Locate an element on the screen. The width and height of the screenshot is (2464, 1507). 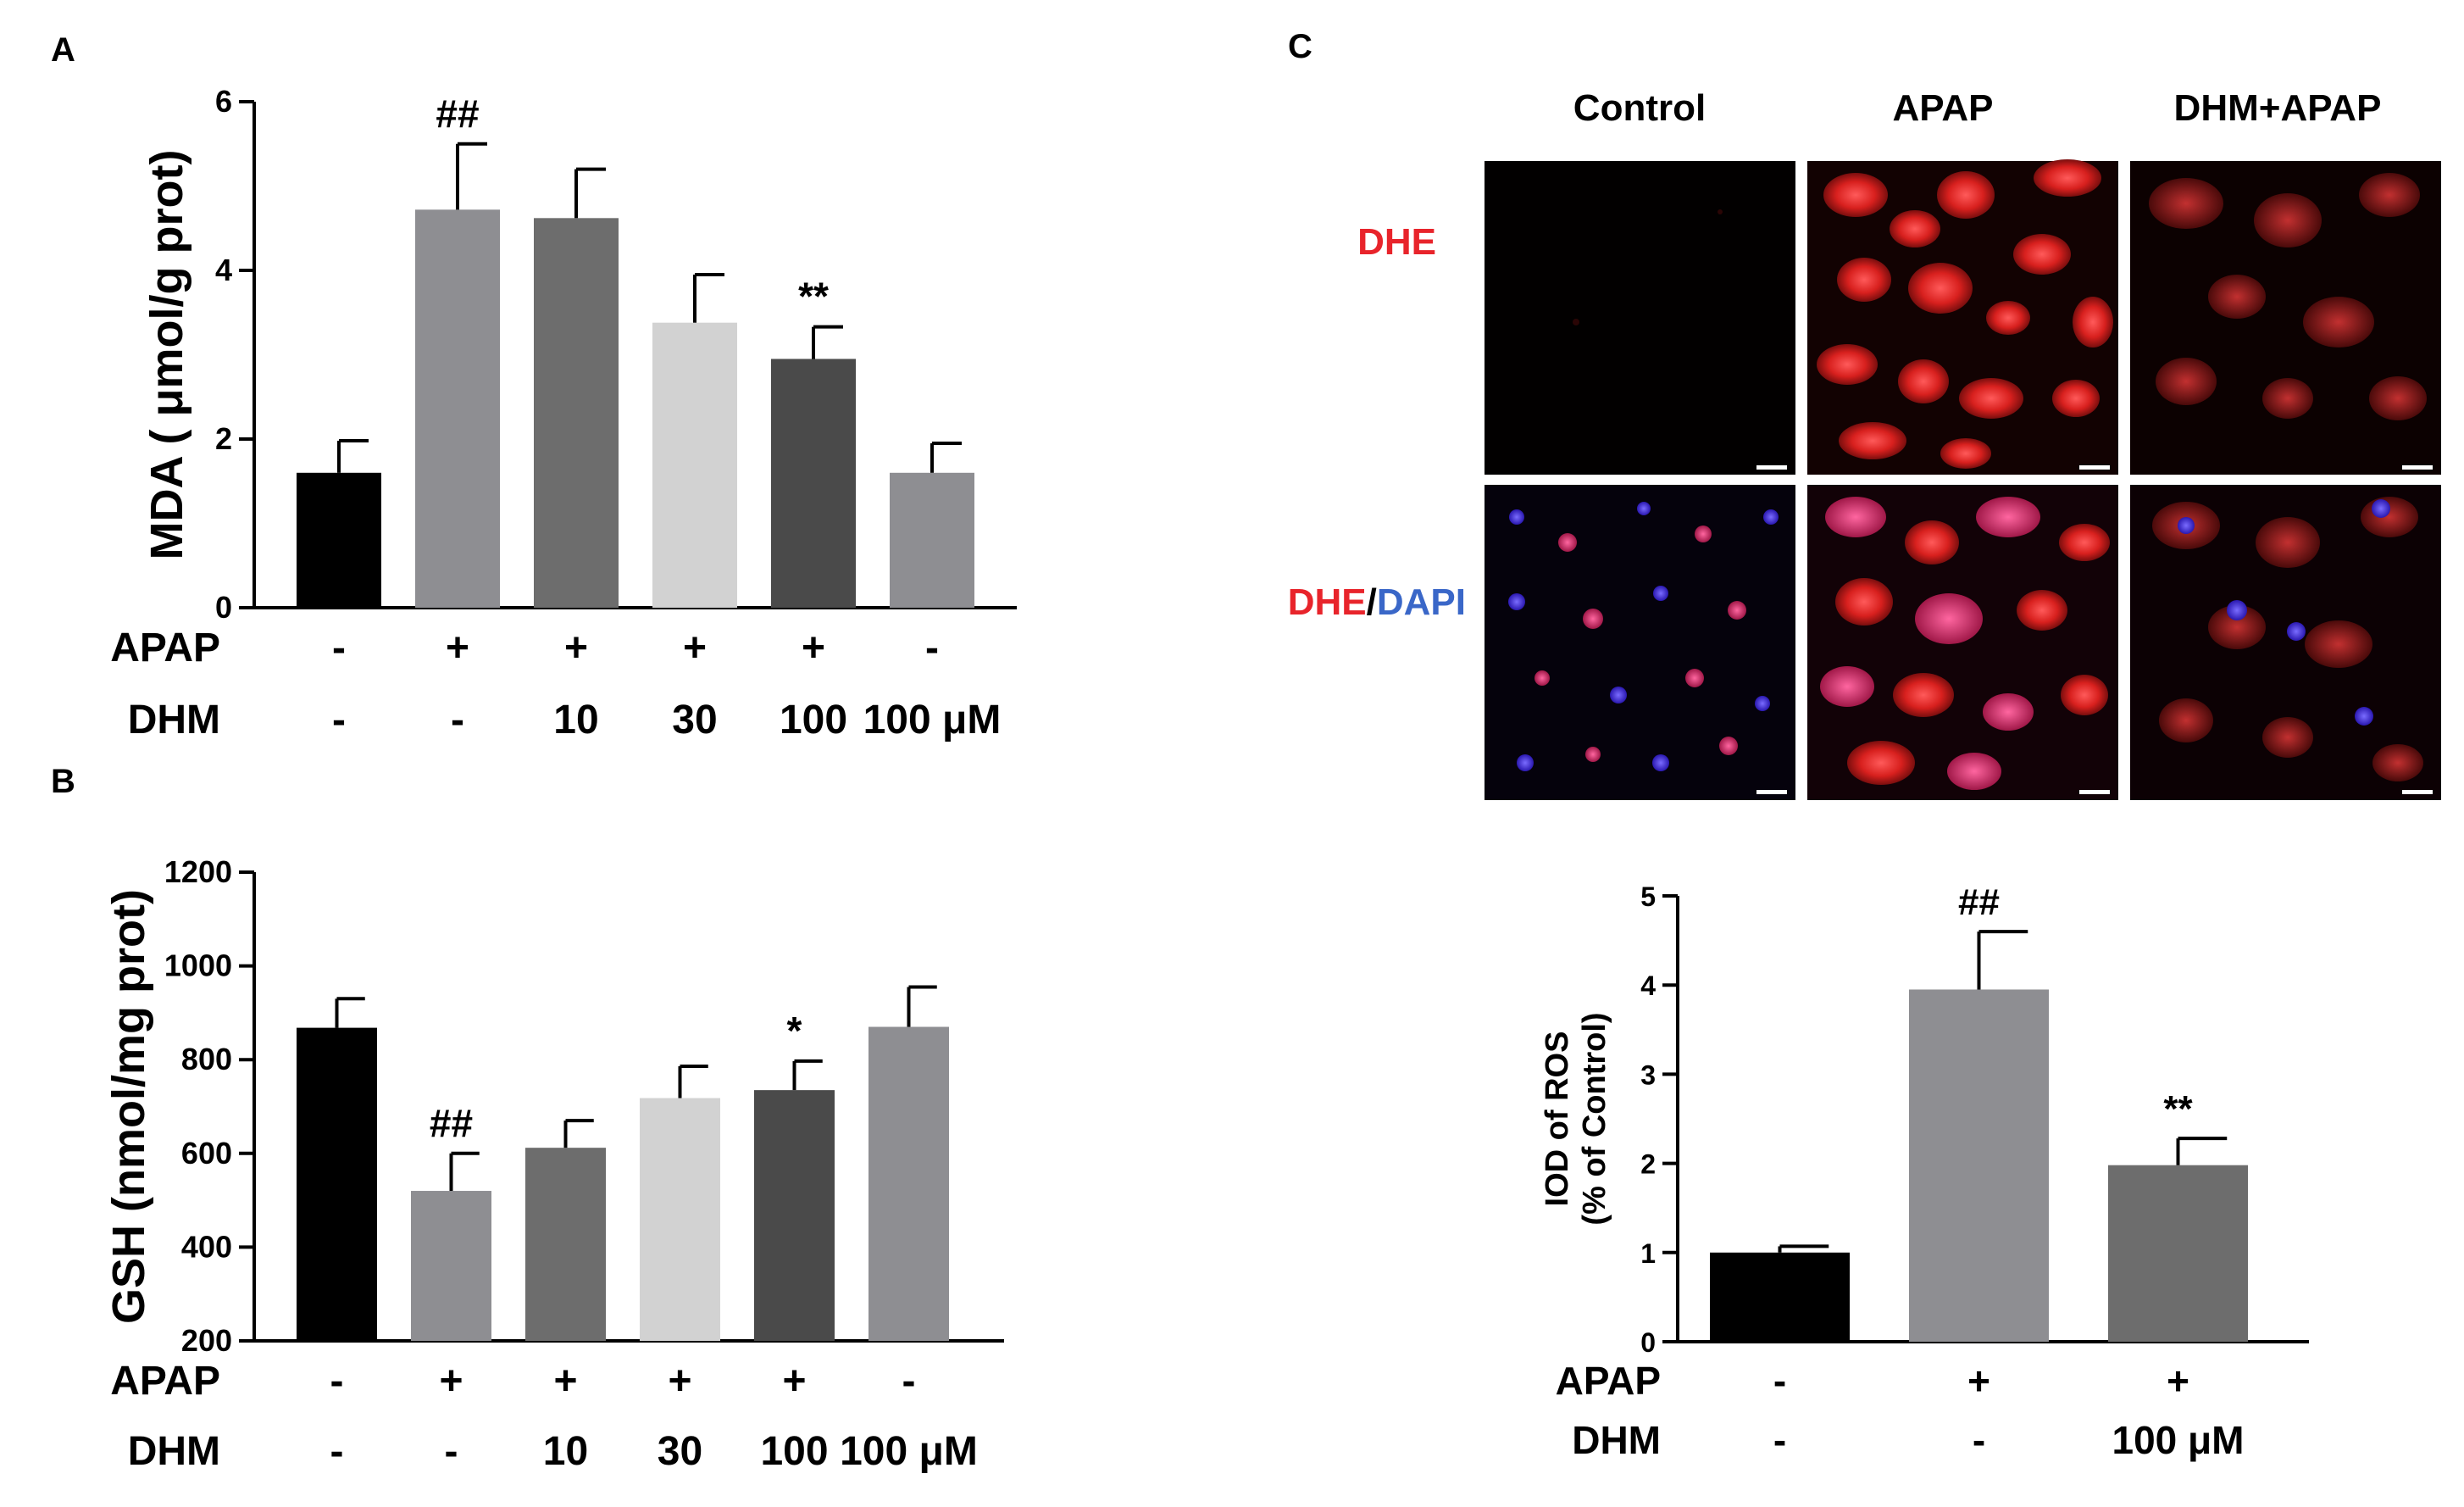
y-tick-label: 1 is located at coordinates (1648, 1253).